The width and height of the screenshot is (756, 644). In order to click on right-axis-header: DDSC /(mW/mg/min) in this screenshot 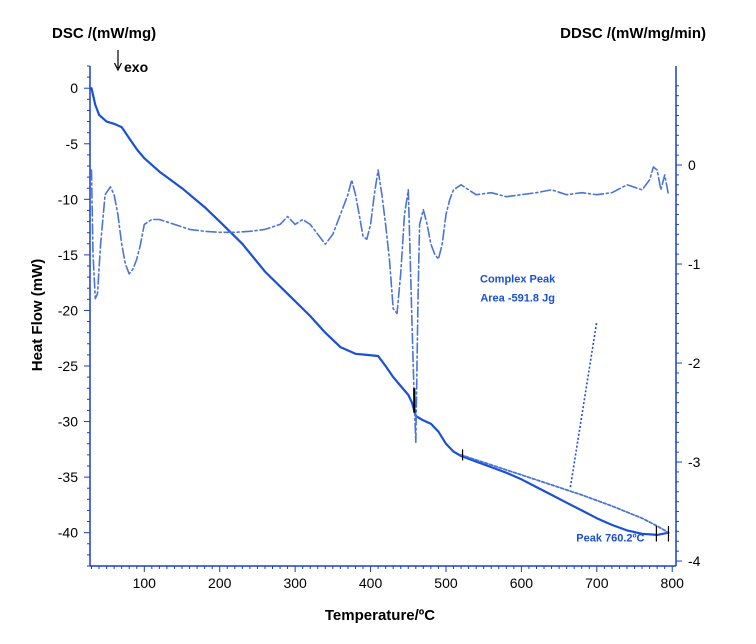, I will do `click(633, 33)`.